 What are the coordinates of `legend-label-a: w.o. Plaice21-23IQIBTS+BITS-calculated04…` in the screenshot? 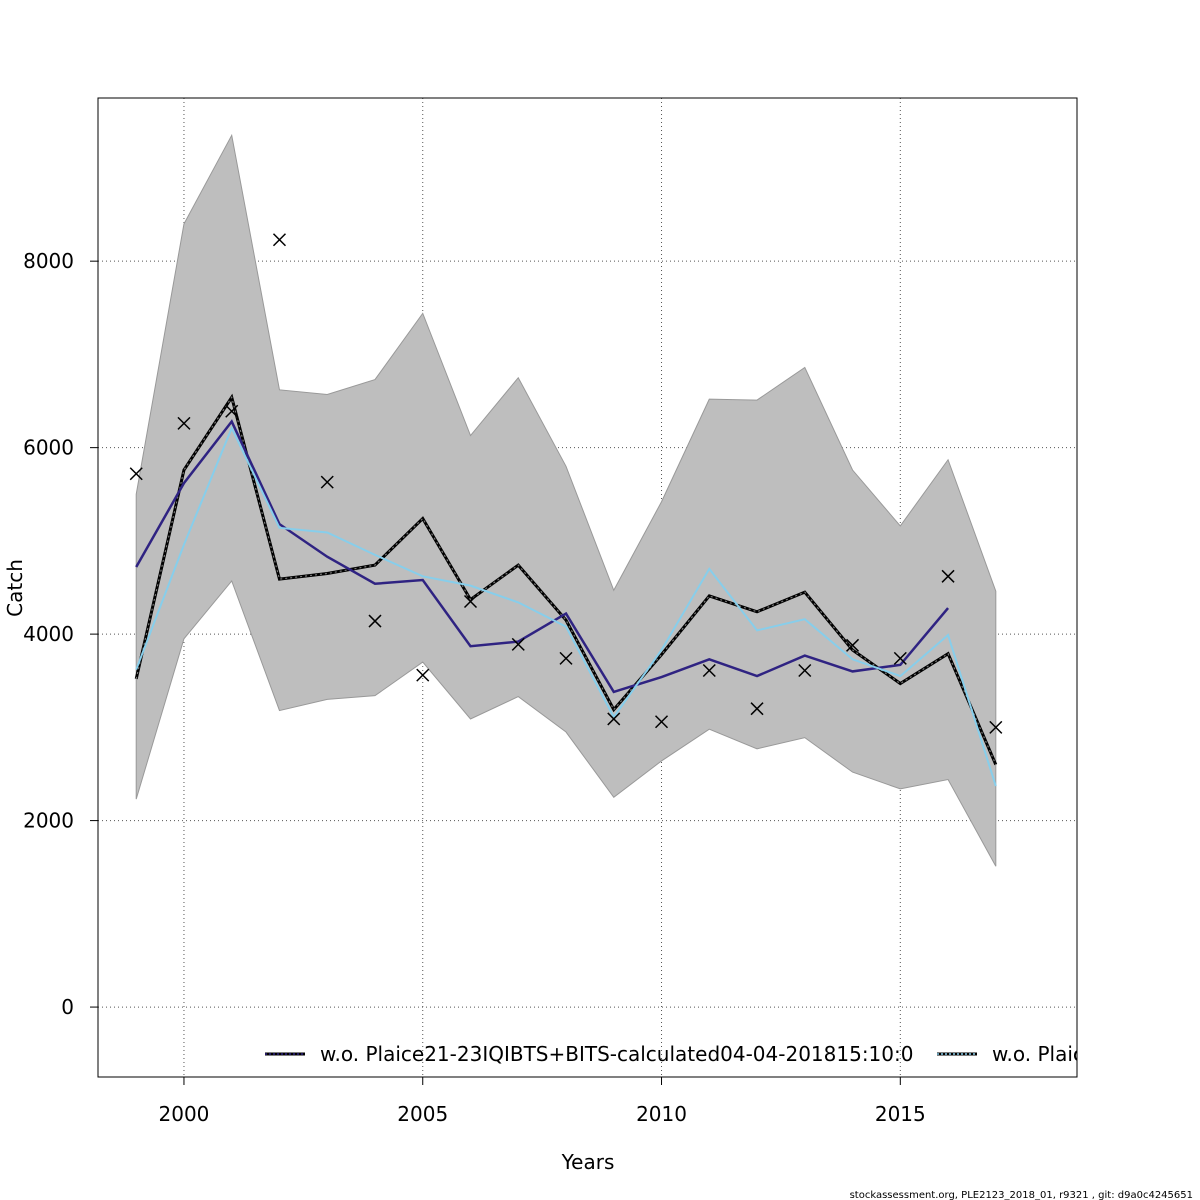 It's located at (616, 1054).